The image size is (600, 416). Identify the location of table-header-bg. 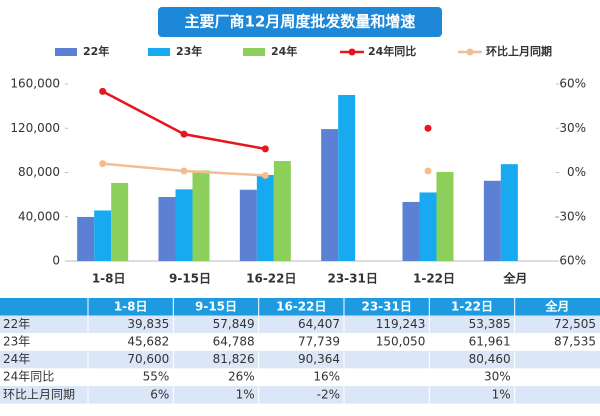
(300, 307).